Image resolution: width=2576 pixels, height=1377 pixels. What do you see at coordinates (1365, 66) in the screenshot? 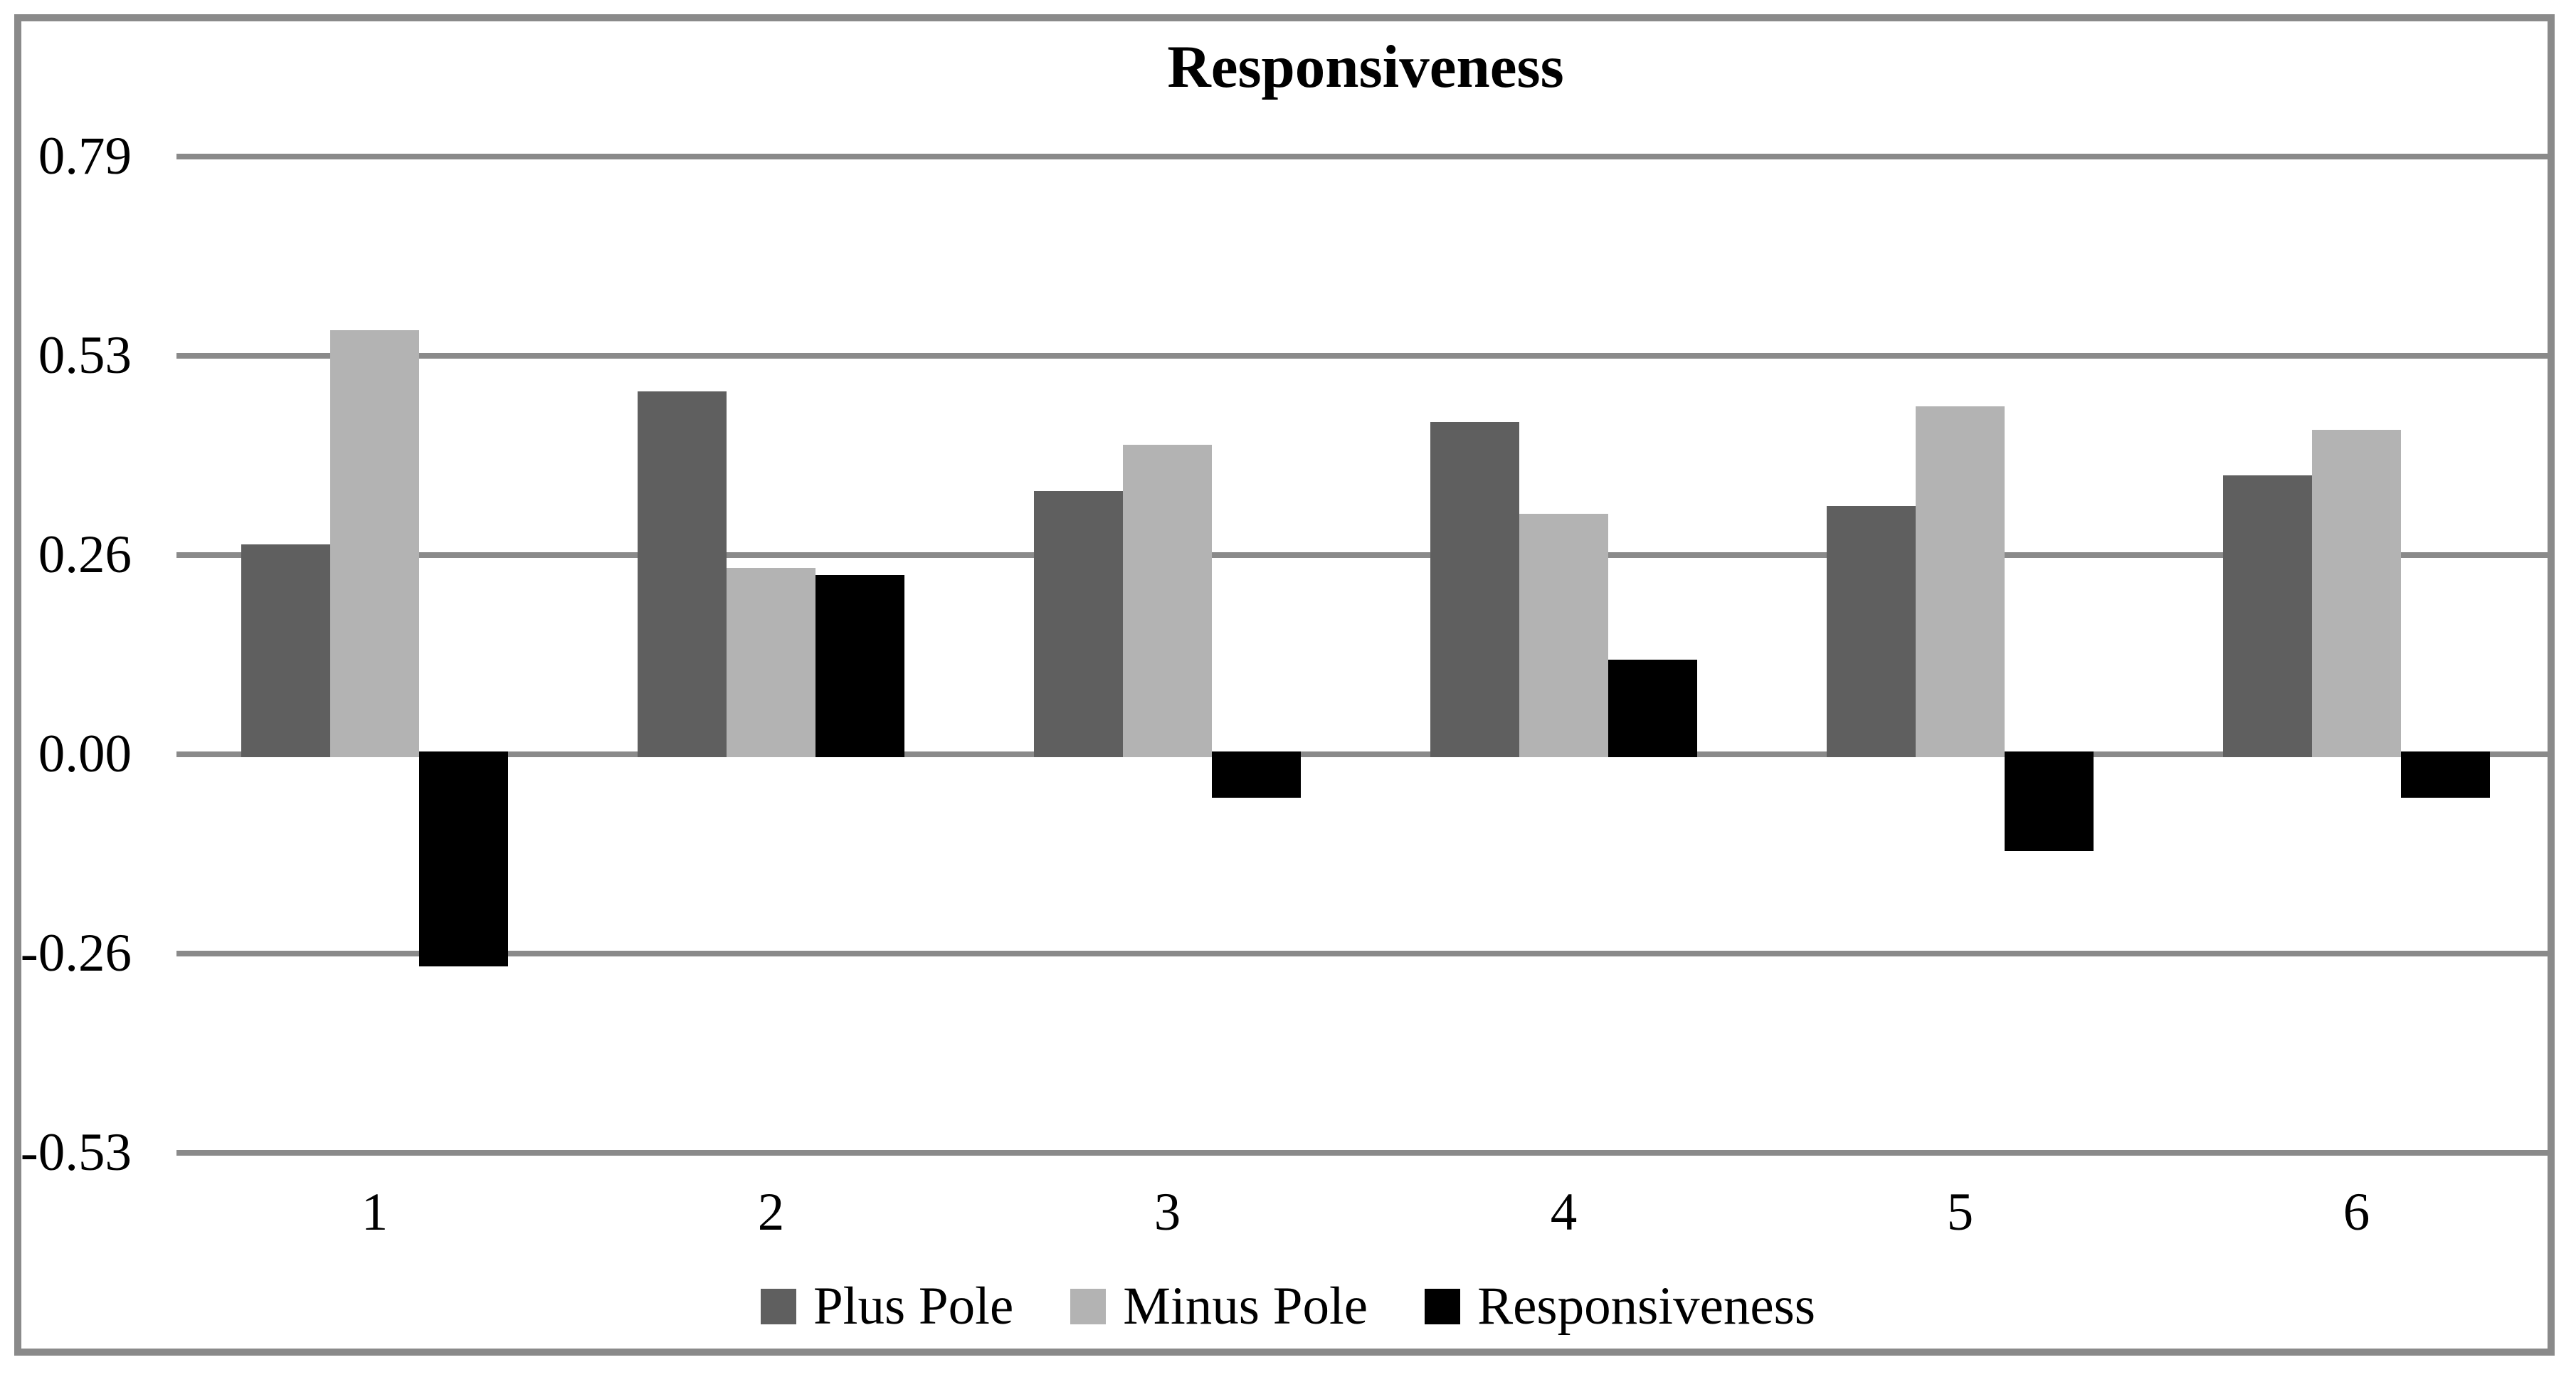
I see `chart-title: Responsiveness` at bounding box center [1365, 66].